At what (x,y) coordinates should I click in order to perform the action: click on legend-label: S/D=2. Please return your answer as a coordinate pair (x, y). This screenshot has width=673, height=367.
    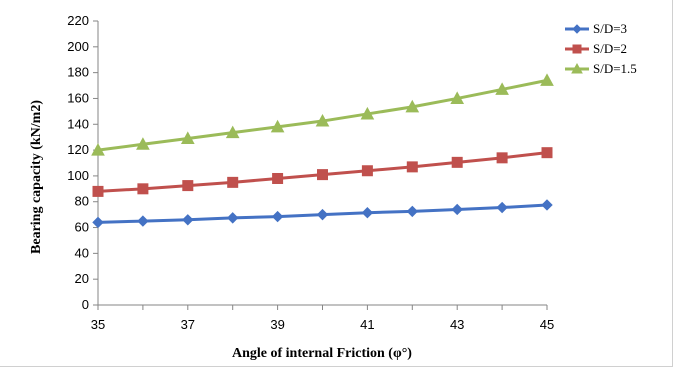
    Looking at the image, I should click on (610, 48).